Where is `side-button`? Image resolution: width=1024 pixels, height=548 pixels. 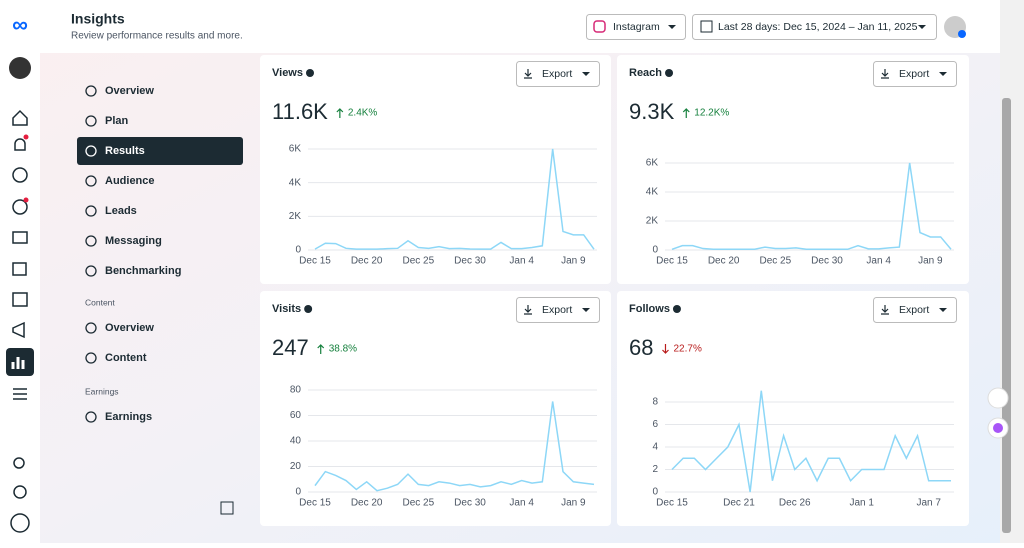
side-button is located at coordinates (998, 398).